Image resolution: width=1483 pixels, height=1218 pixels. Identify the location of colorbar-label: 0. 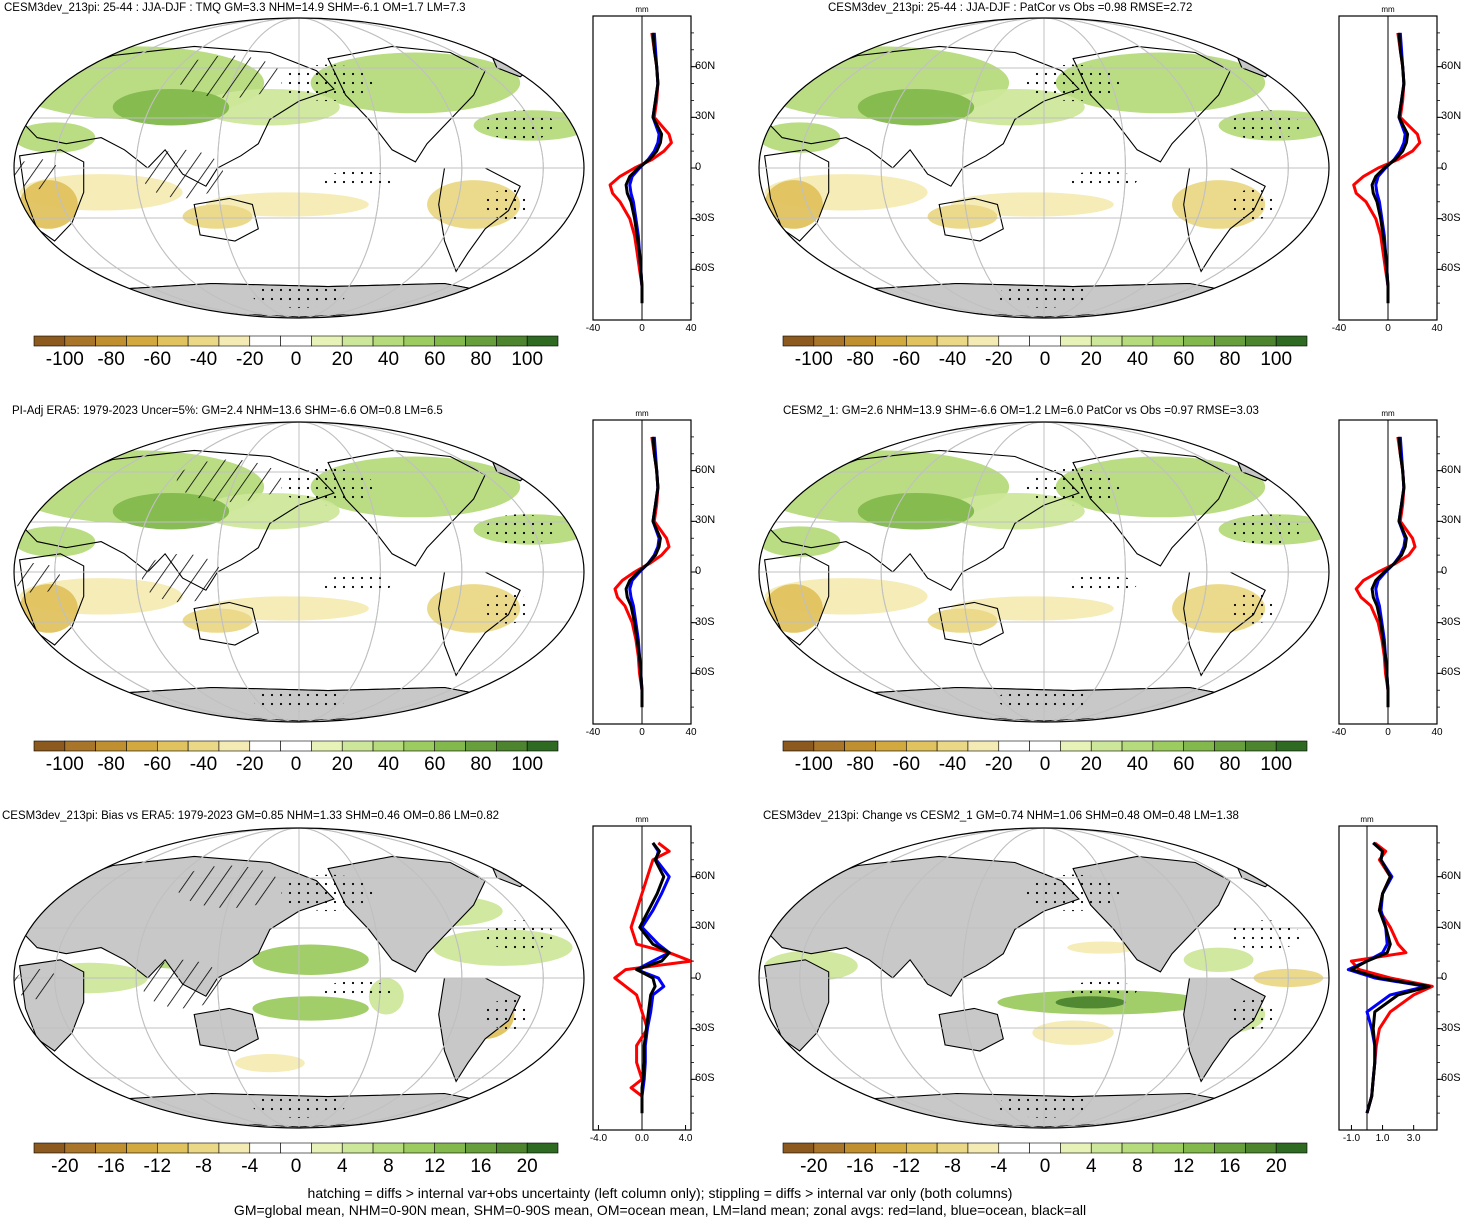
(296, 1167).